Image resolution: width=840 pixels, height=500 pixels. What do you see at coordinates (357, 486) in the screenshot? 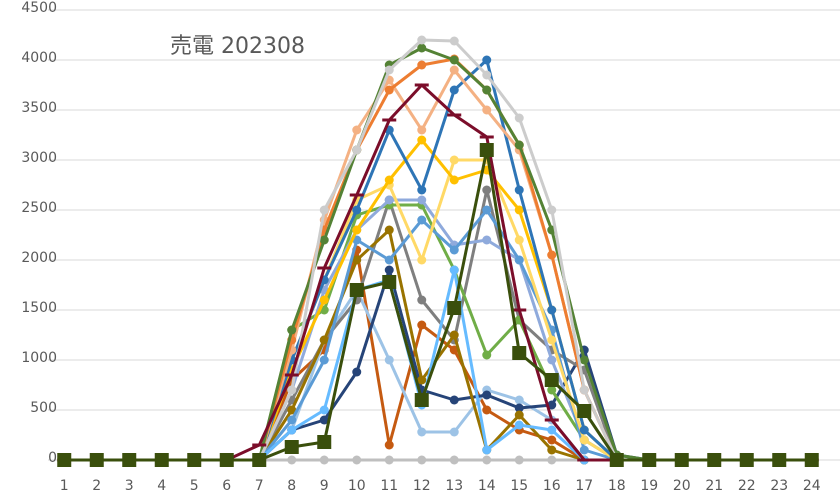
I see `x-tick-label: 10` at bounding box center [357, 486].